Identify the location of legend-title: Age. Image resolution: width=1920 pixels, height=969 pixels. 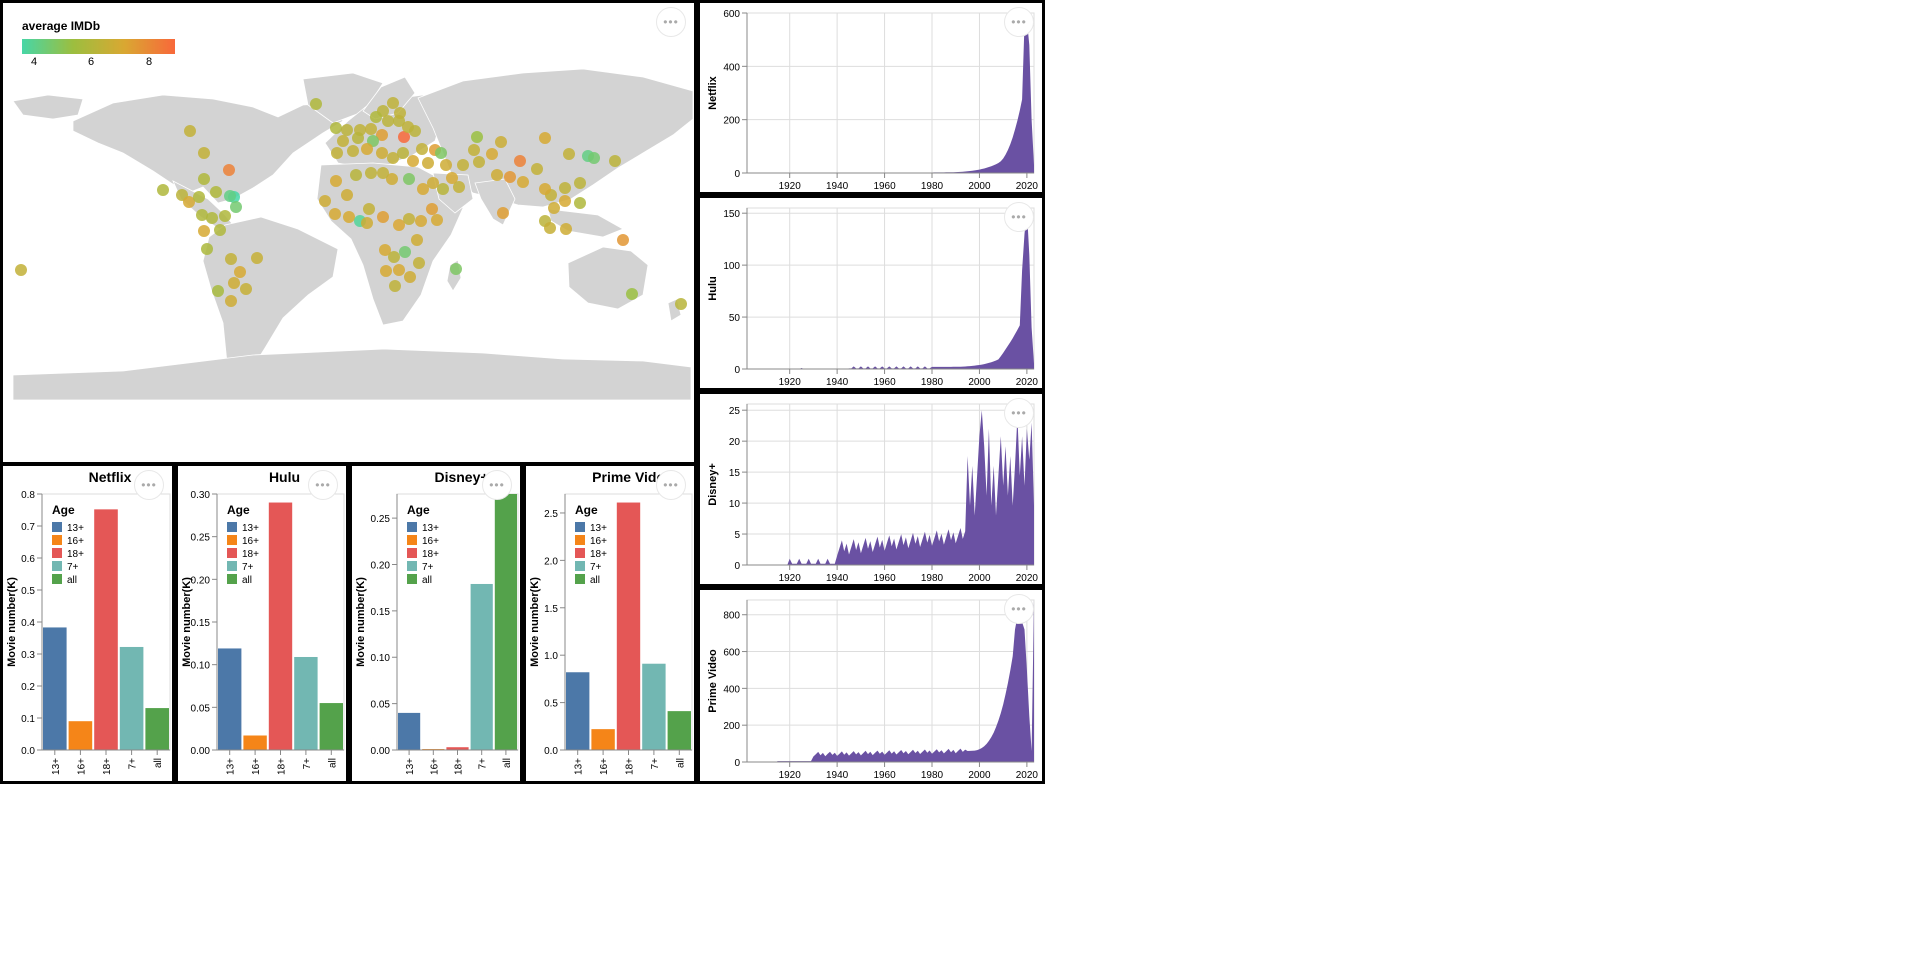
(418, 510).